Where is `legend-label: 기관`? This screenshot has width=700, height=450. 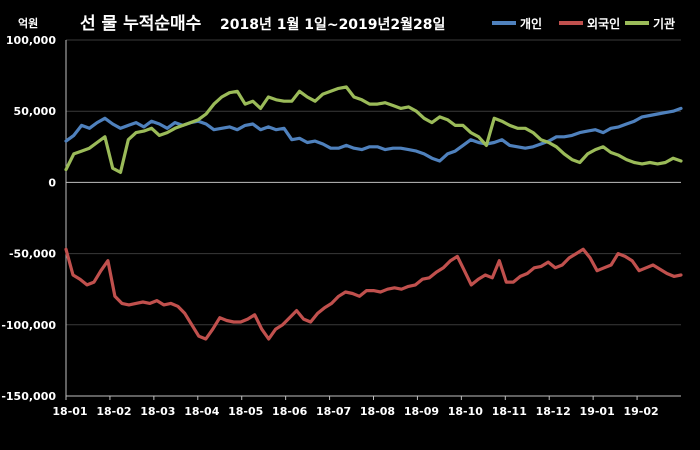 legend-label: 기관 is located at coordinates (664, 23).